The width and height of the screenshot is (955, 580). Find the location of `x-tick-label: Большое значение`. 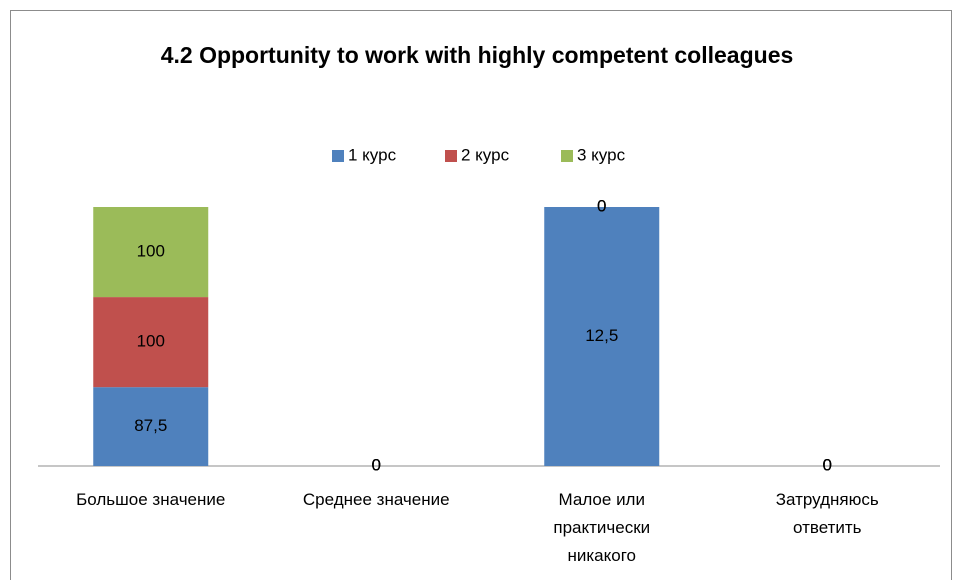

x-tick-label: Большое значение is located at coordinates (151, 499).